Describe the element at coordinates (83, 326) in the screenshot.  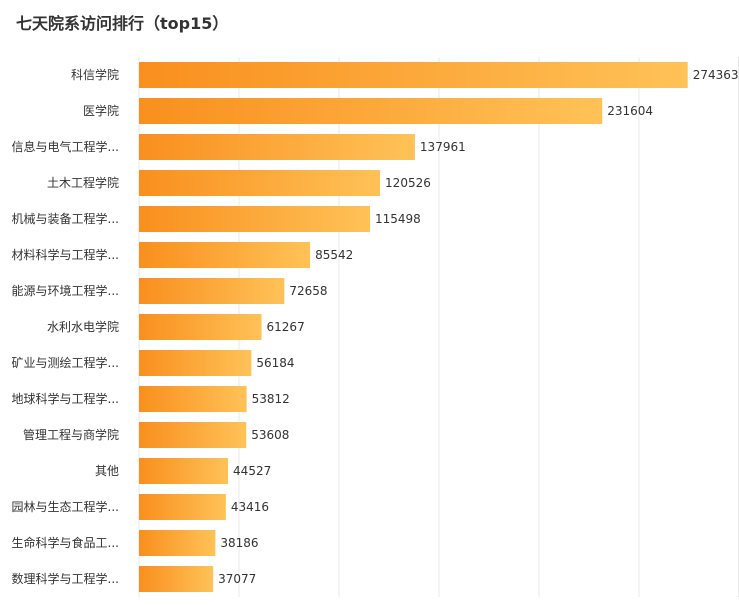
I see `category-label: 水利水电学院` at that location.